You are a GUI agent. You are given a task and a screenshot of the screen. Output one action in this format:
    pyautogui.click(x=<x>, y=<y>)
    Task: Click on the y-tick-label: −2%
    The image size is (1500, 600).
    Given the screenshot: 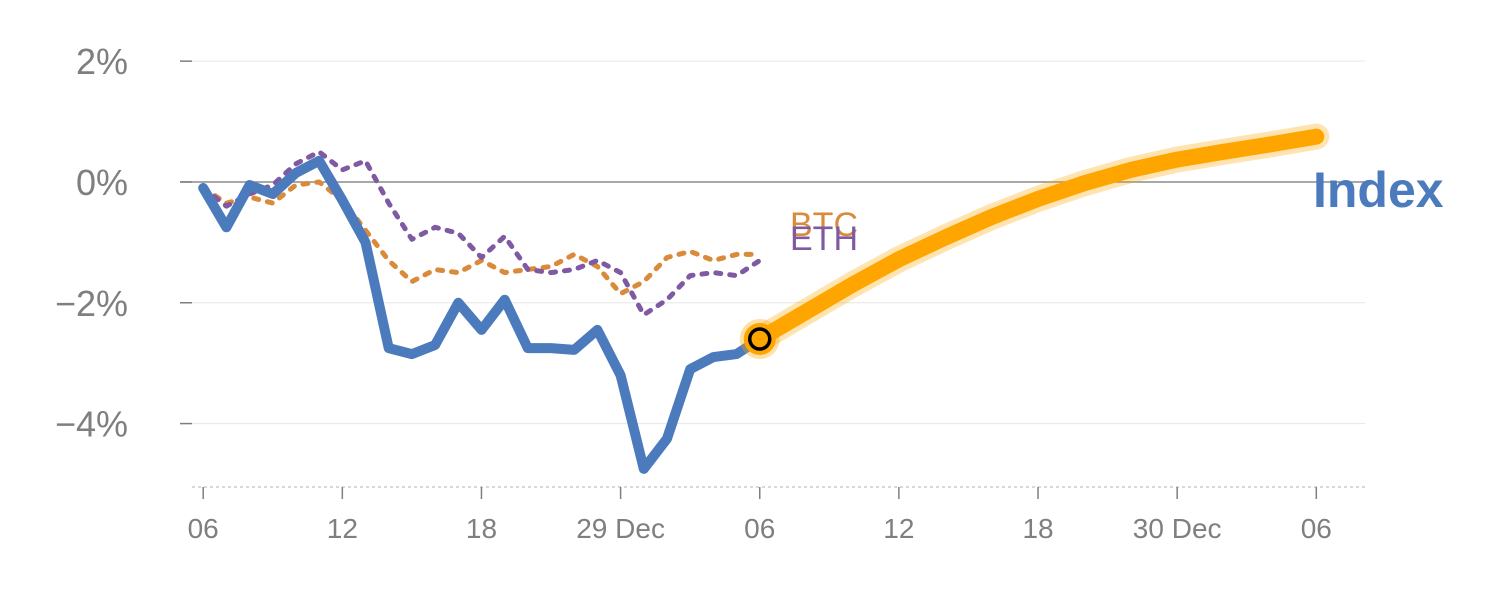 What is the action you would take?
    pyautogui.click(x=91, y=303)
    